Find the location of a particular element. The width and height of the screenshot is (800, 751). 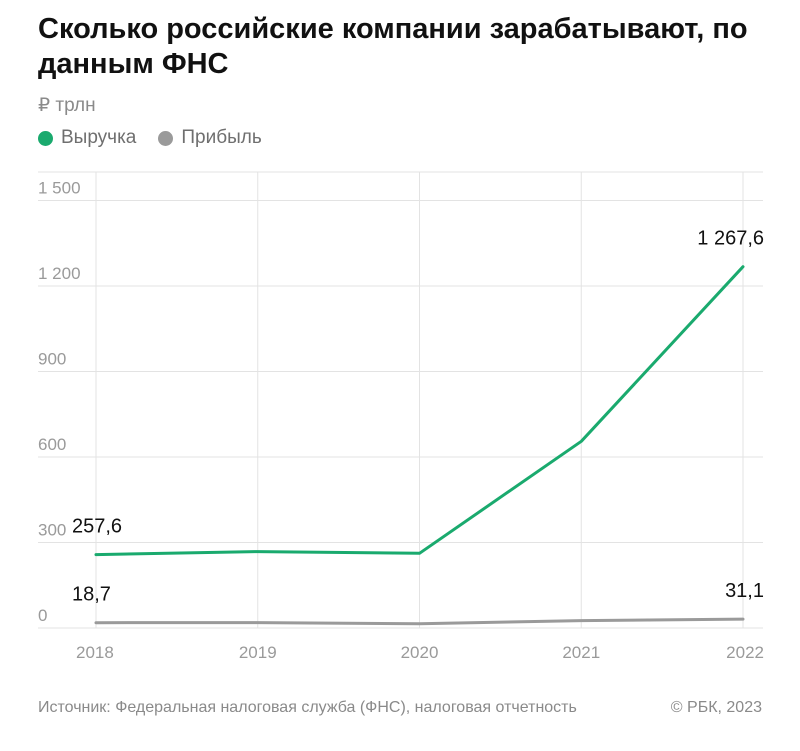

data-label-profit: 31,1 is located at coordinates (744, 591).